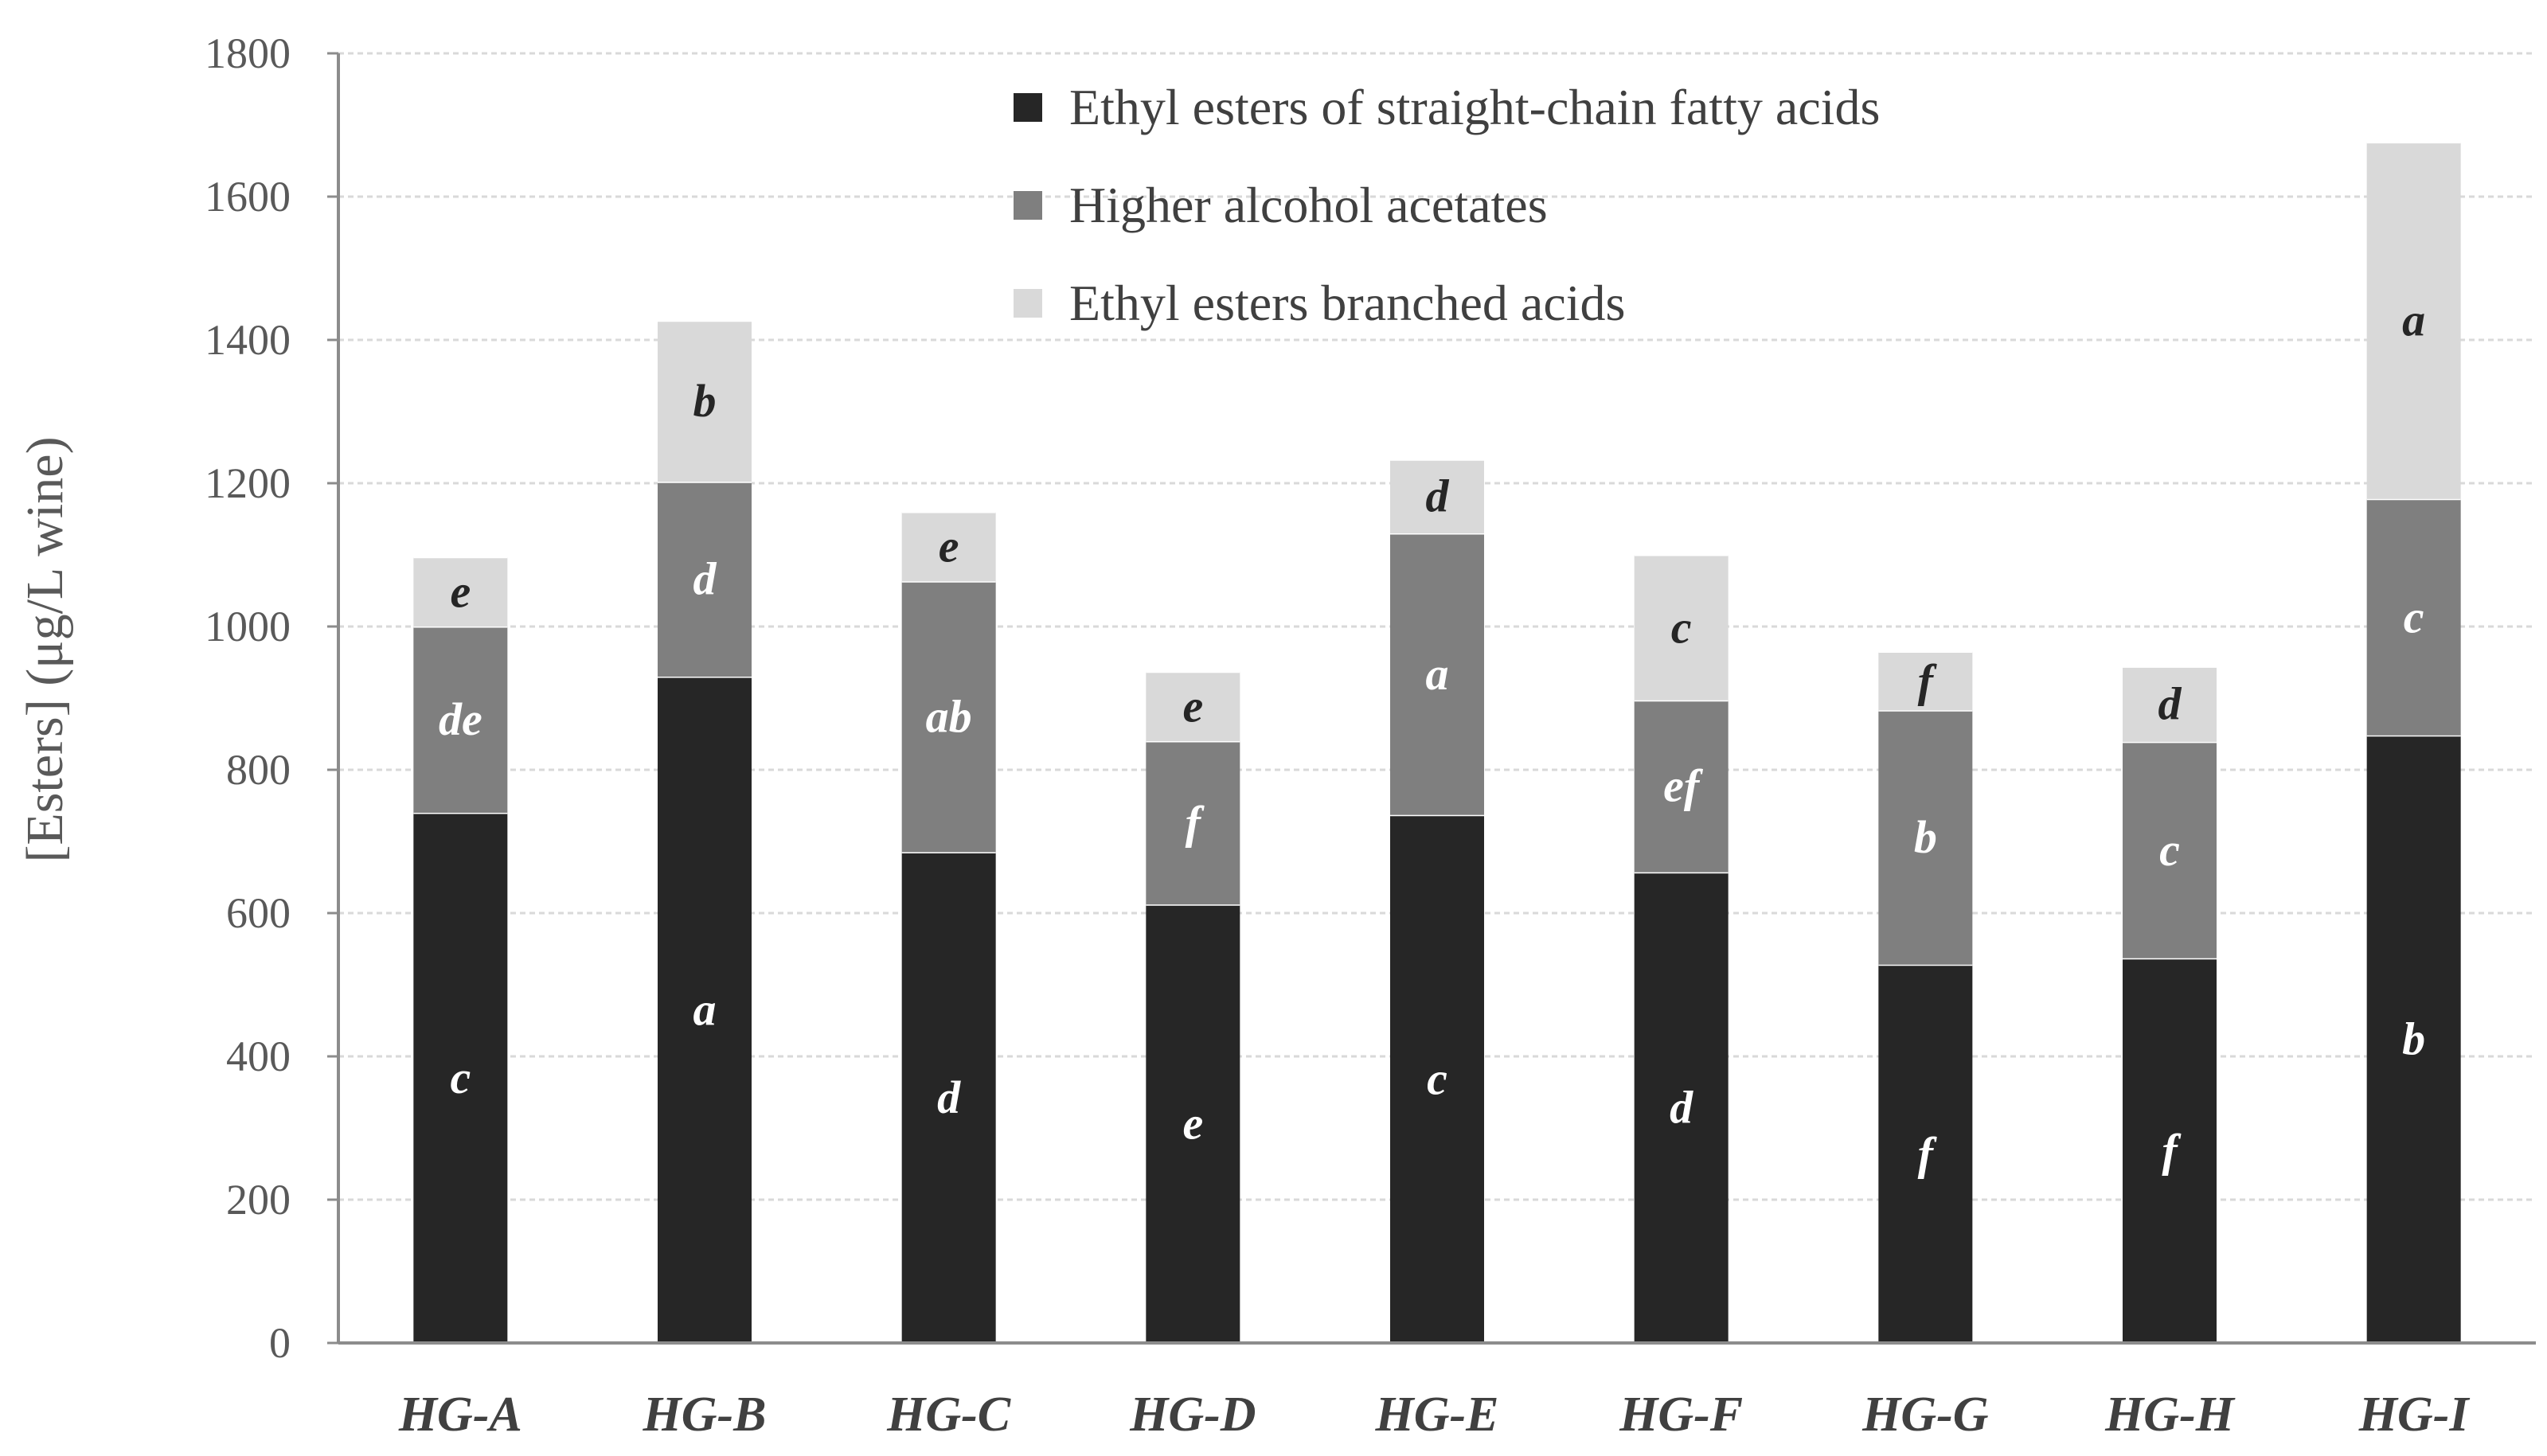 Image resolution: width=2547 pixels, height=1456 pixels. What do you see at coordinates (271, 698) in the screenshot?
I see `y-tick-labels: 0 200 400 600 800 1000 1200 1400 1600 1800` at bounding box center [271, 698].